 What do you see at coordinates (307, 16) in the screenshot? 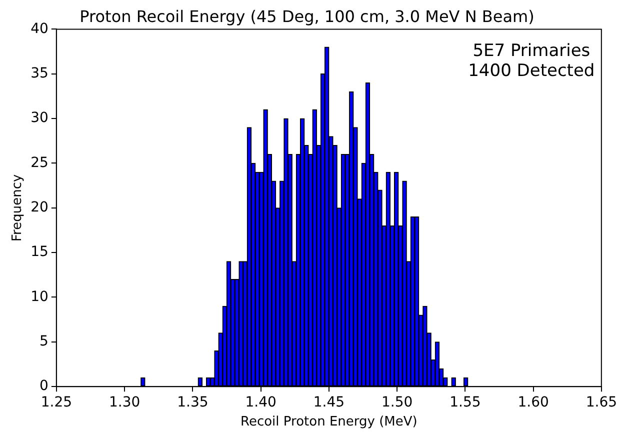
I see `chart-title: Proton Recoil Energy (45 Deg, 100 cm, 3.0 MeV N Beam)` at bounding box center [307, 16].